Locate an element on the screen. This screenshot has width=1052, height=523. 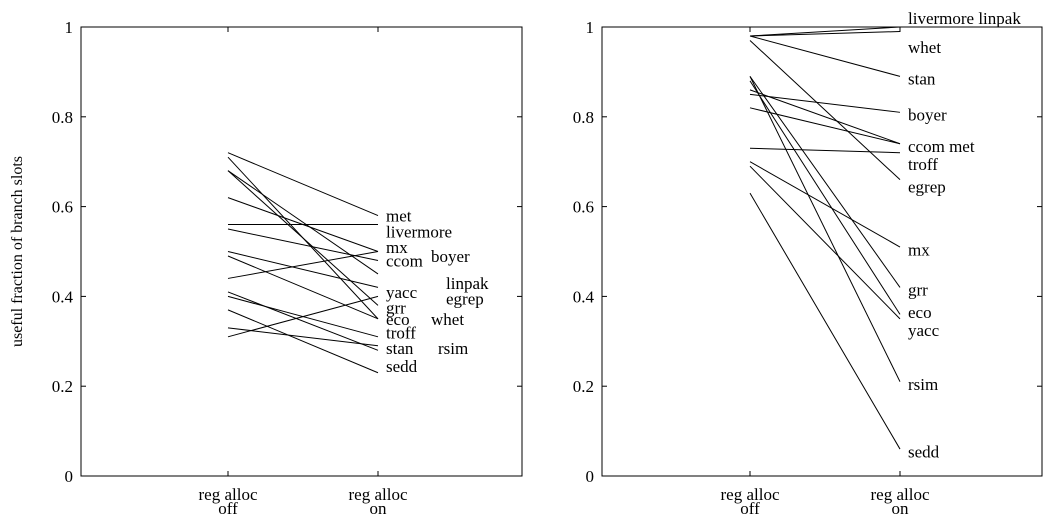
series-label-met: met is located at coordinates (399, 216).